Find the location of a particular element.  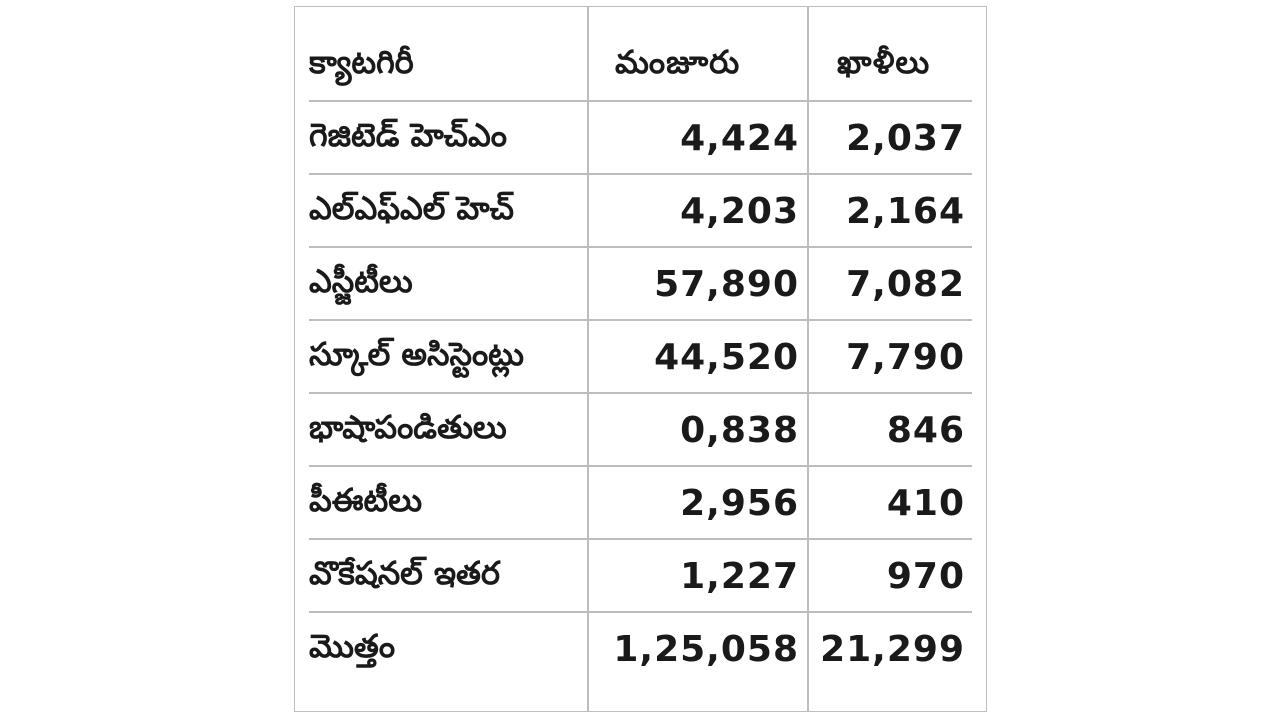

sanctioned-cell: 4,424 is located at coordinates (739, 138).